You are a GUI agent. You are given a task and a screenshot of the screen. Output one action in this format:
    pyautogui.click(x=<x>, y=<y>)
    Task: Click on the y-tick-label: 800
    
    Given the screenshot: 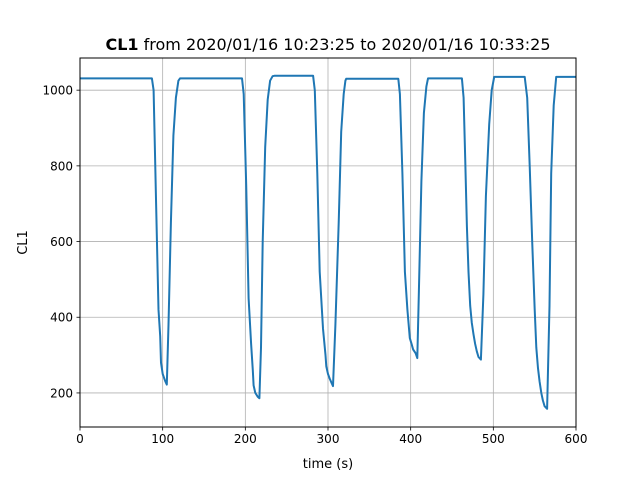 What is the action you would take?
    pyautogui.click(x=61, y=166)
    